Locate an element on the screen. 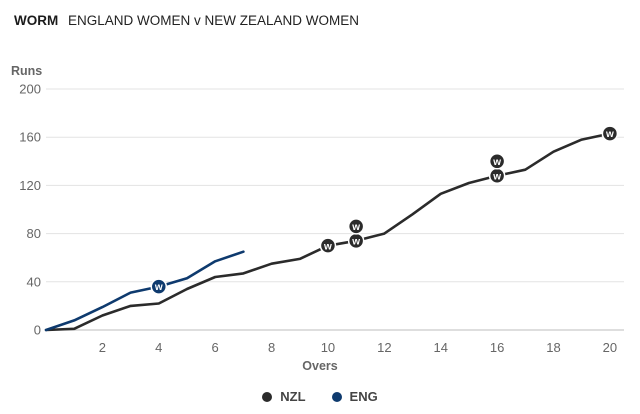 The width and height of the screenshot is (640, 414). wicket-marker-nzl-3: w is located at coordinates (497, 176).